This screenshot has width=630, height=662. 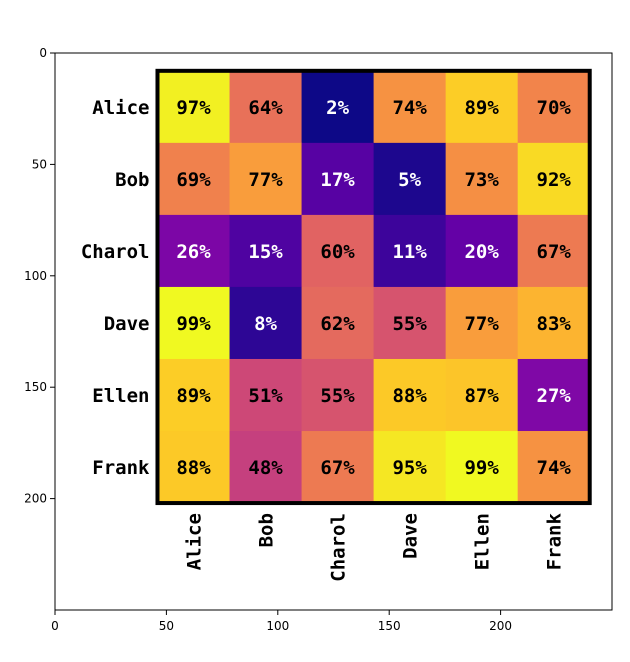 What do you see at coordinates (267, 530) in the screenshot?
I see `column-label: Bob` at bounding box center [267, 530].